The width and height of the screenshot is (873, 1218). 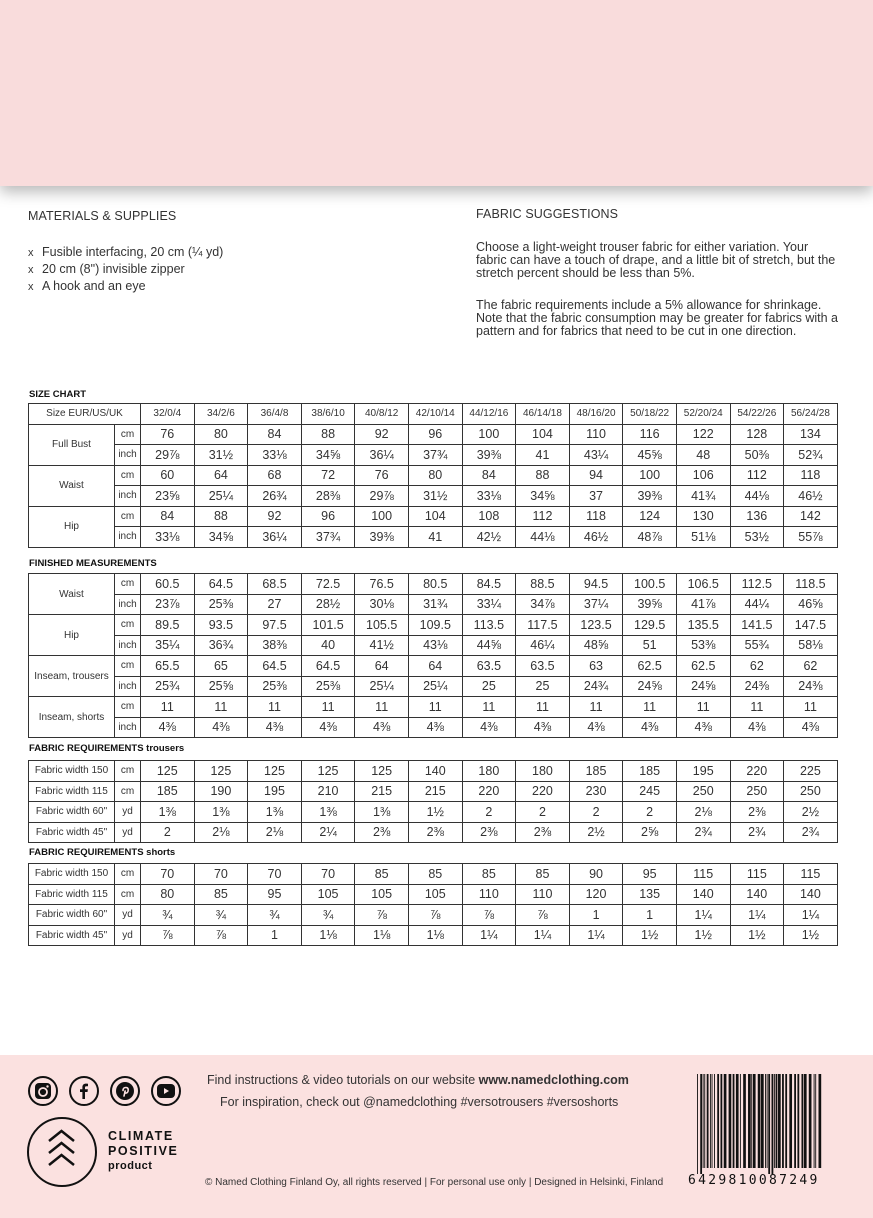 What do you see at coordinates (435, 686) in the screenshot?
I see `table-cell: 25¼` at bounding box center [435, 686].